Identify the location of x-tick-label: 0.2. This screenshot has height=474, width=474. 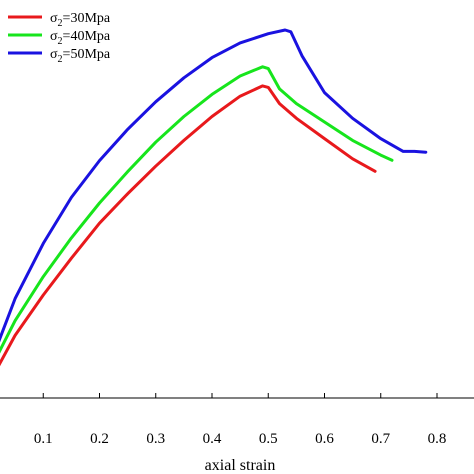
(99, 439).